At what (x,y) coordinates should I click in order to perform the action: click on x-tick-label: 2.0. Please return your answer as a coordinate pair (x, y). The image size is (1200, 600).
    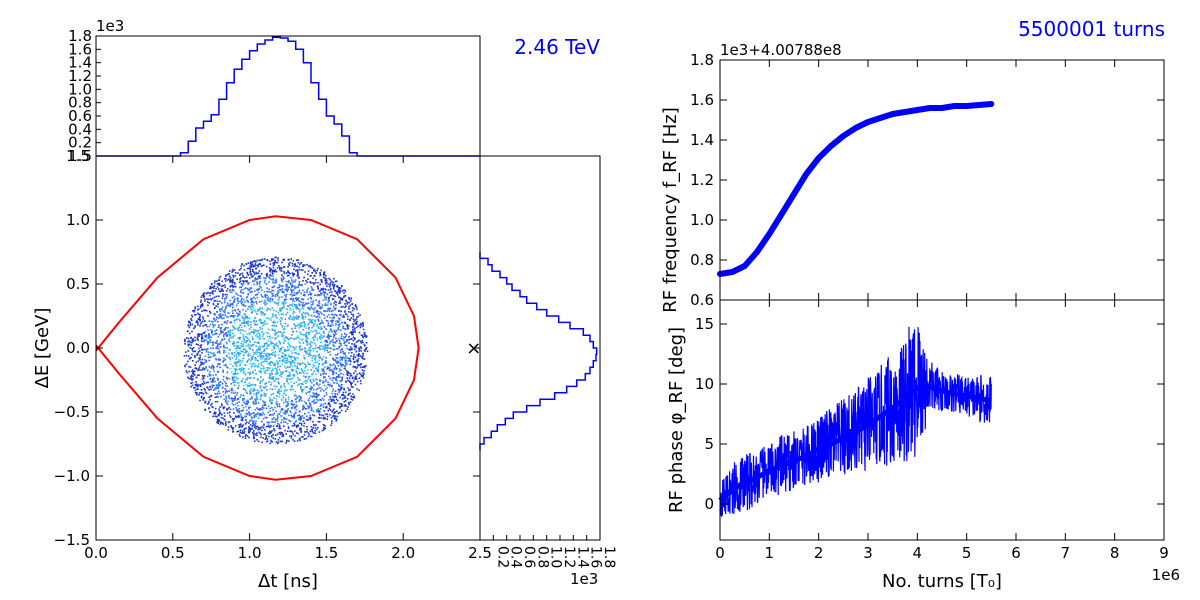
    Looking at the image, I should click on (403, 553).